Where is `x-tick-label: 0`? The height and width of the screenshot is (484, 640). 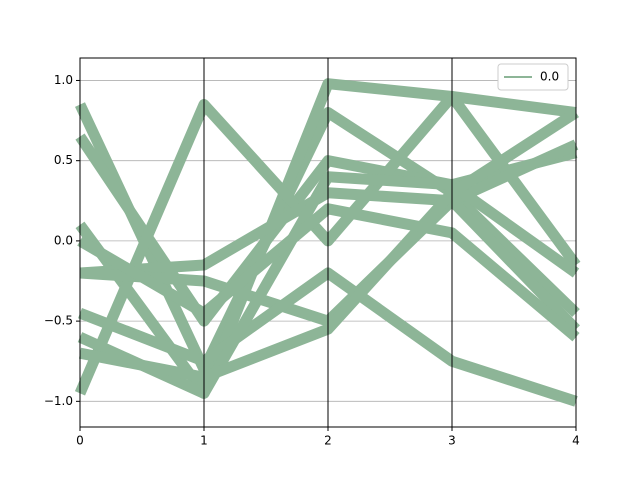 x-tick-label: 0 is located at coordinates (80, 441).